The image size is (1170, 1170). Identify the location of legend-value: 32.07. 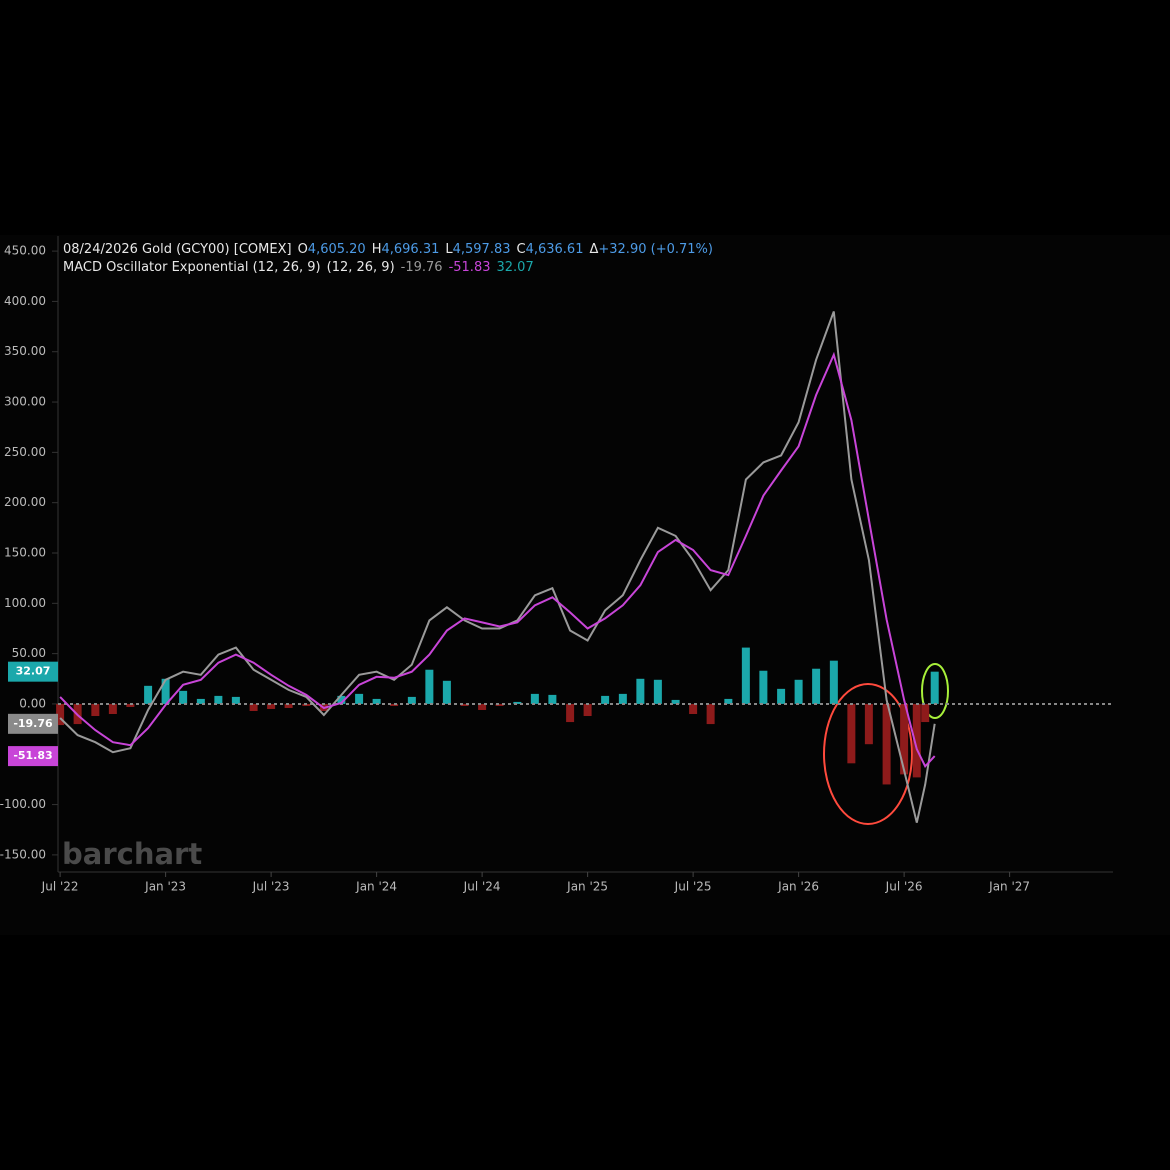
(515, 267).